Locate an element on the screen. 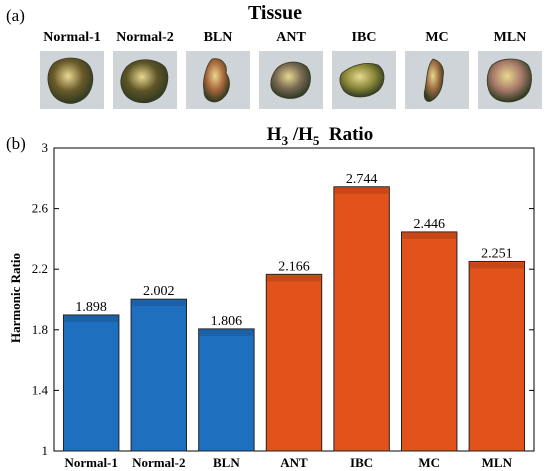 Image resolution: width=550 pixels, height=471 pixels. x-tick-label: MLN is located at coordinates (497, 462).